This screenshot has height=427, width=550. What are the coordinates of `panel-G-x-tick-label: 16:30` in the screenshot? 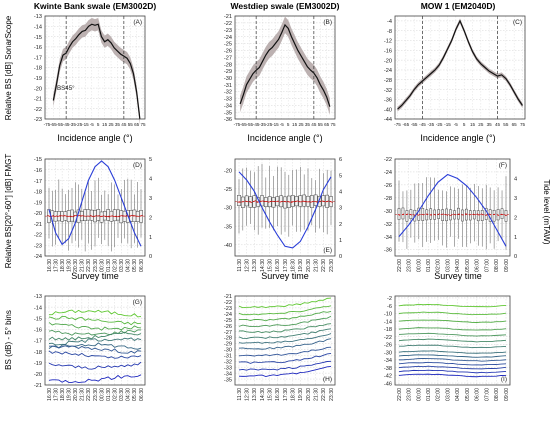 It's located at (50, 394).